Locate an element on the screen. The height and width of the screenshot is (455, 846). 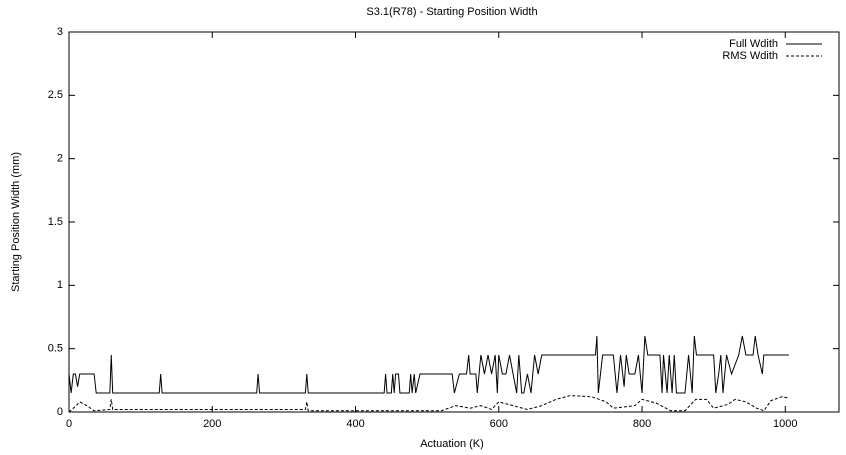
y-axis-label: Starting Position Width (mm) is located at coordinates (16, 222).